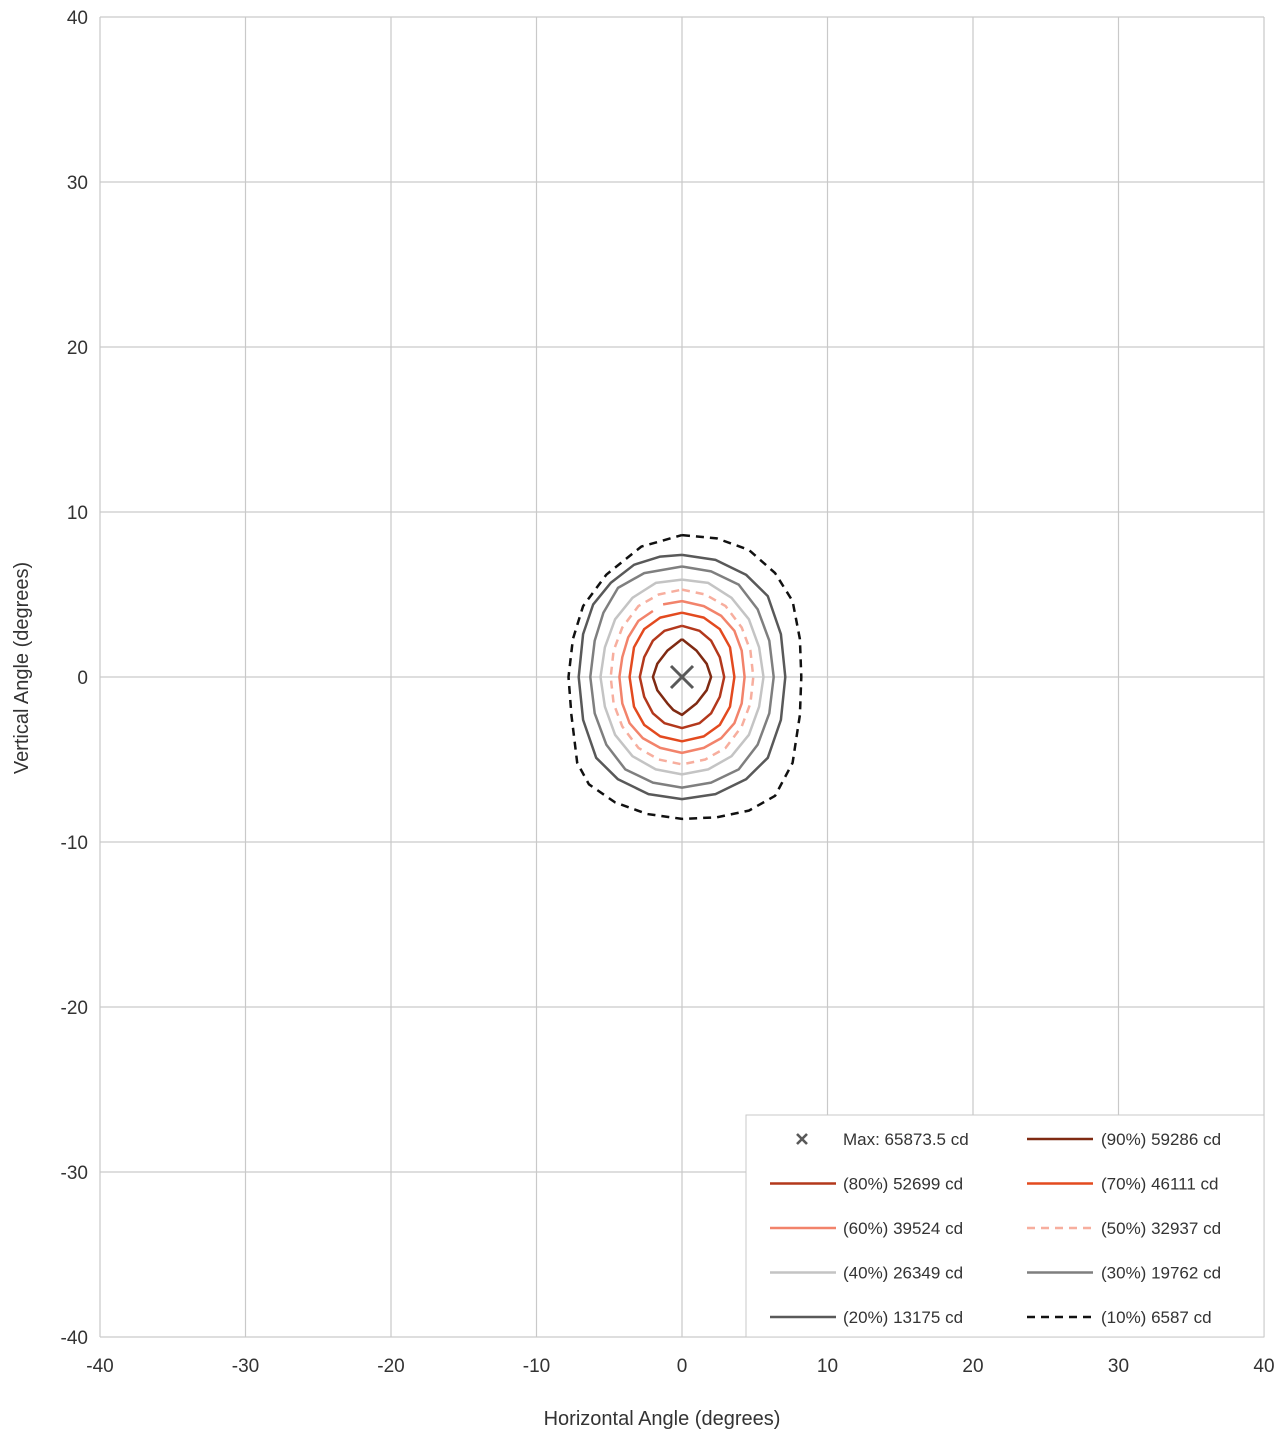  I want to click on legend-label-5: (50%) 32937 cd, so click(1161, 1228).